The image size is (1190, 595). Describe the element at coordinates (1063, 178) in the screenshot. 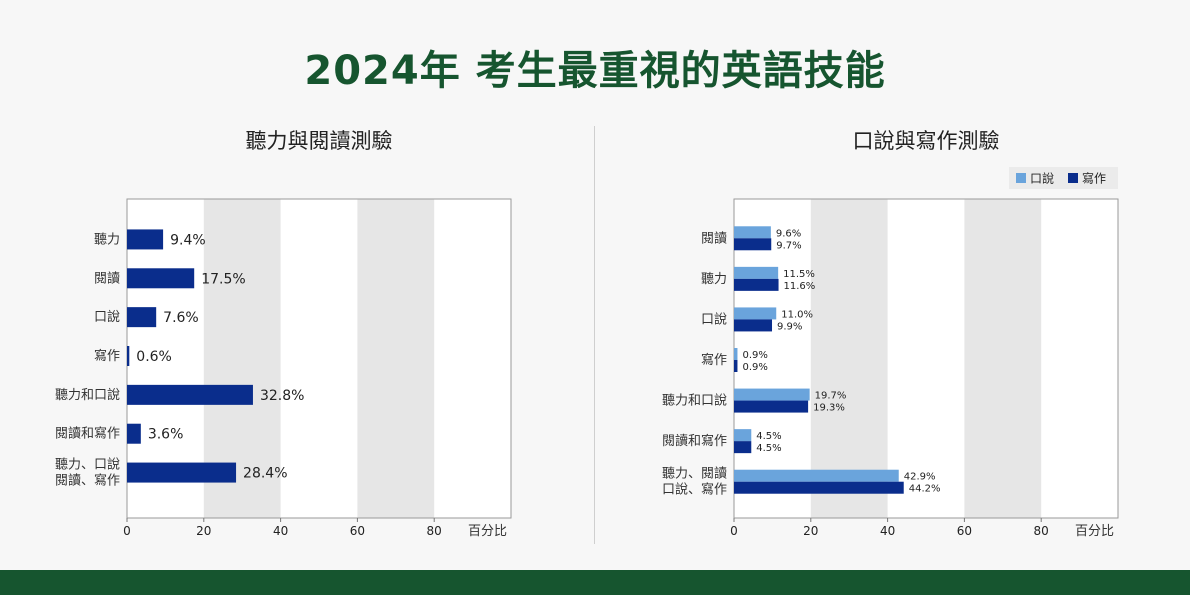

I see `legend-box` at that location.